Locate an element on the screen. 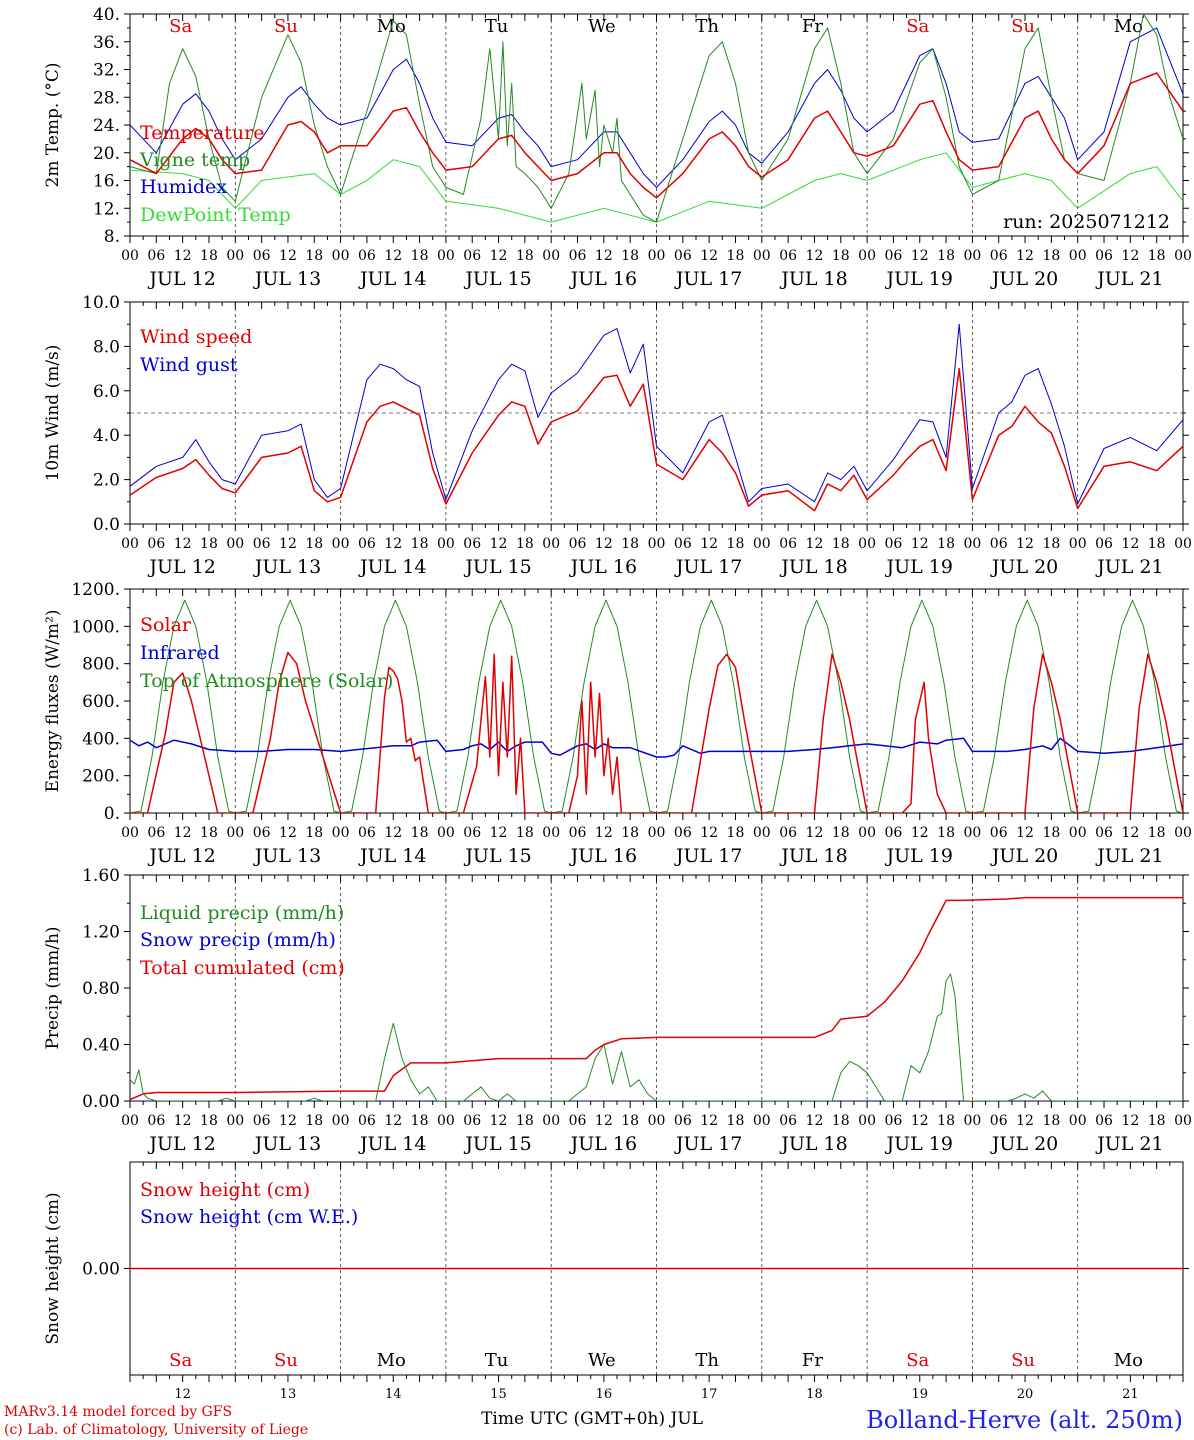  y-tick-label: 28. is located at coordinates (106, 98).